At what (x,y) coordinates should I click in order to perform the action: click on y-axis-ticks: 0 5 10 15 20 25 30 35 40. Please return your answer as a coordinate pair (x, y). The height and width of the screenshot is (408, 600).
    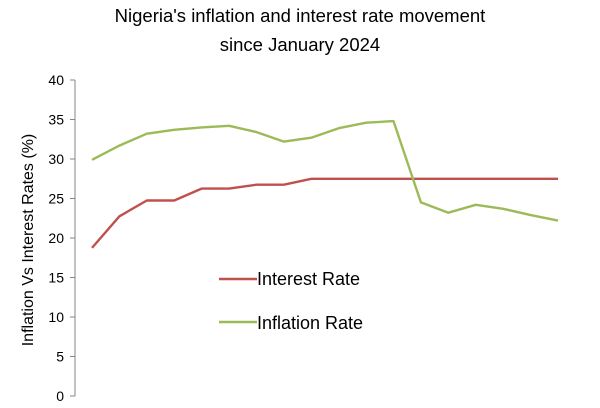
    Looking at the image, I should click on (61, 238).